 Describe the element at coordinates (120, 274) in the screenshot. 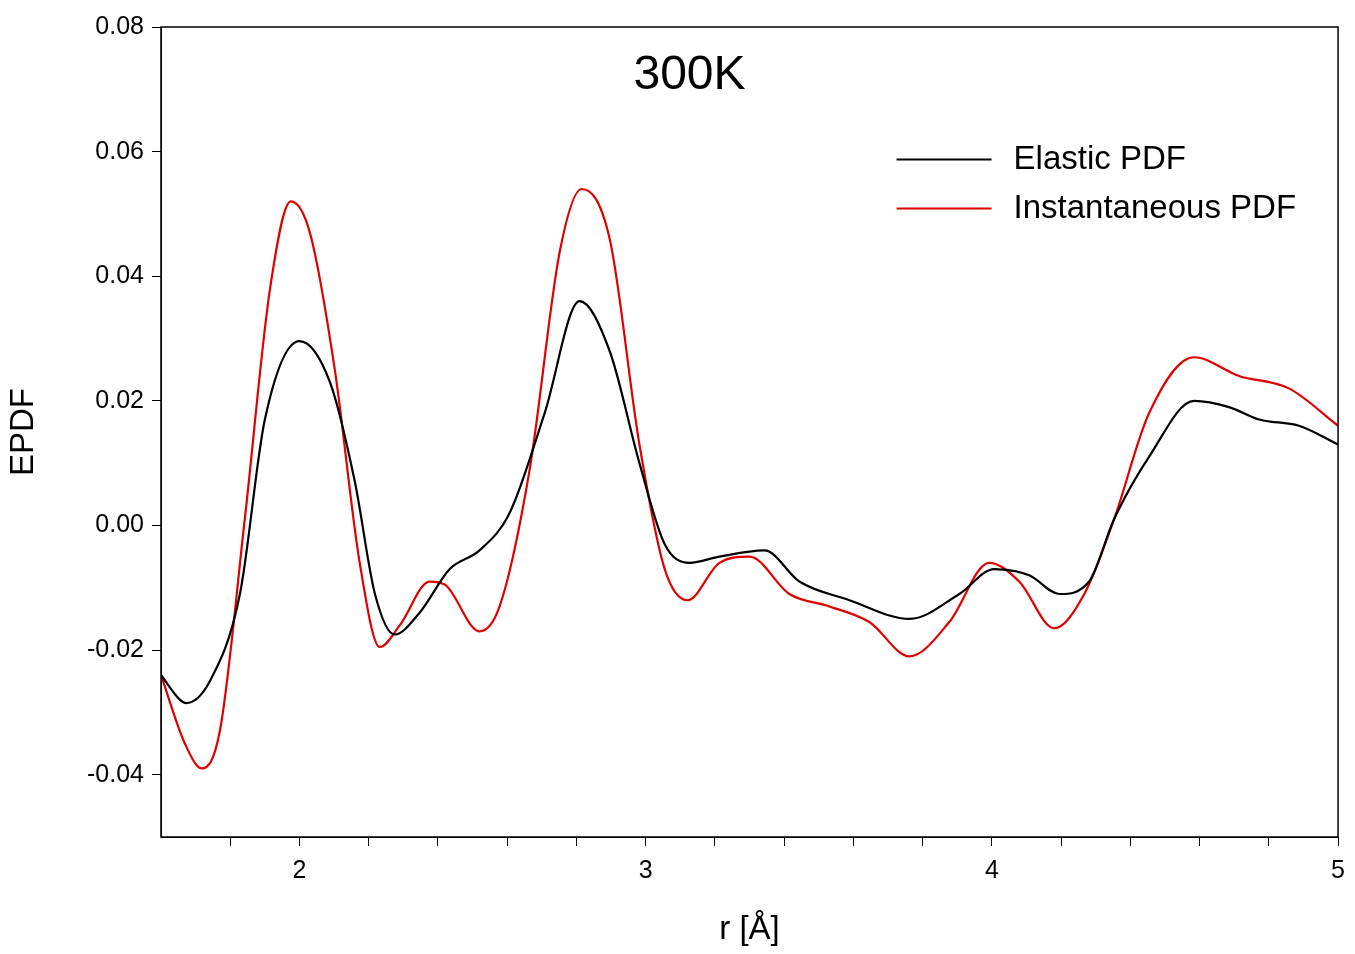

I see `y-tick-label: 0.04` at that location.